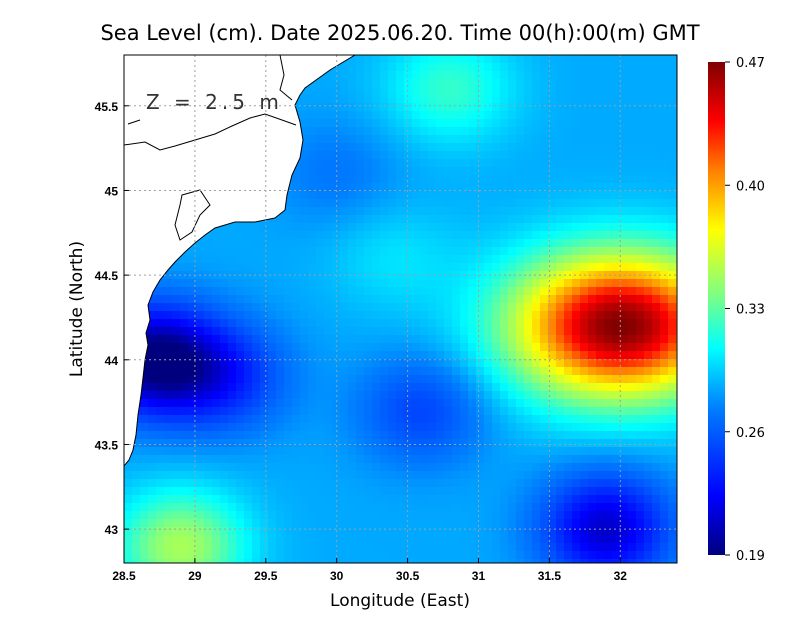  What do you see at coordinates (107, 445) in the screenshot?
I see `y-tick-label: 43.5` at bounding box center [107, 445].